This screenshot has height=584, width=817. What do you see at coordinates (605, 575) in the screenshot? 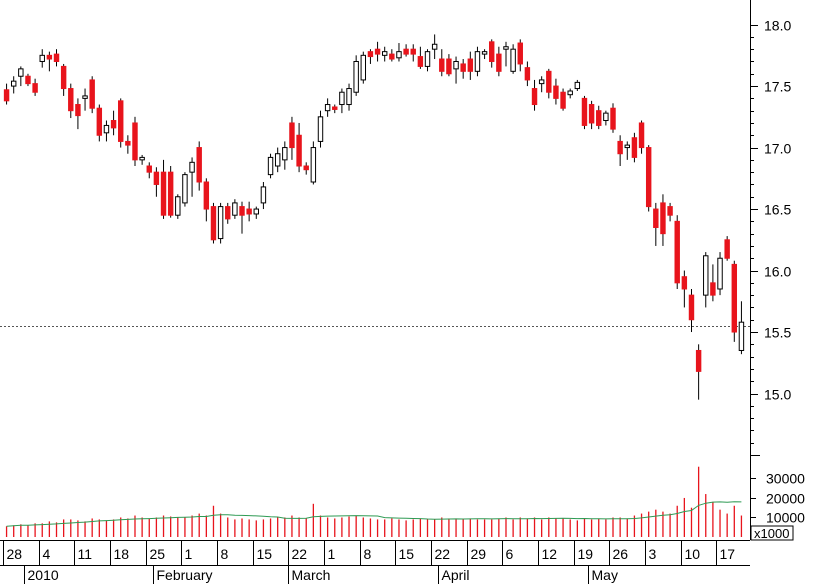
I see `month-tick-label: May` at bounding box center [605, 575].